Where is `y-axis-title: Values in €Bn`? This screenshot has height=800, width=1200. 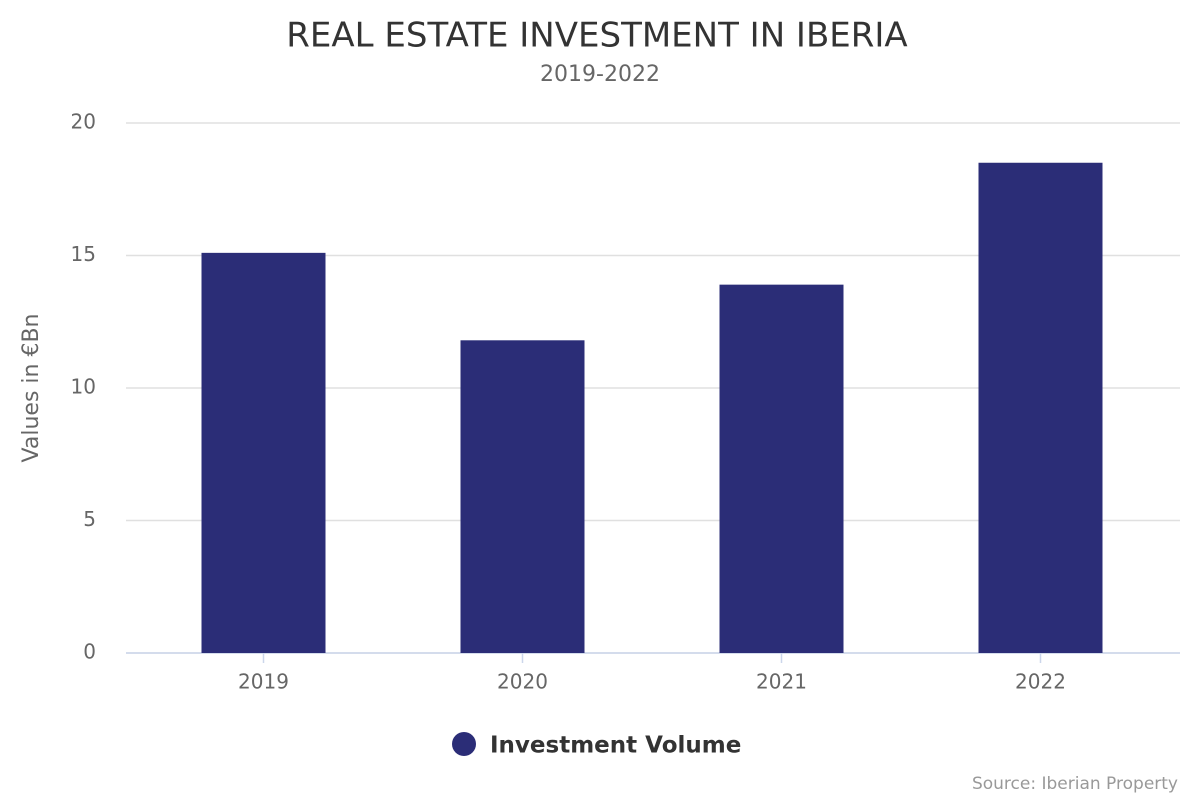 y-axis-title: Values in €Bn is located at coordinates (31, 388).